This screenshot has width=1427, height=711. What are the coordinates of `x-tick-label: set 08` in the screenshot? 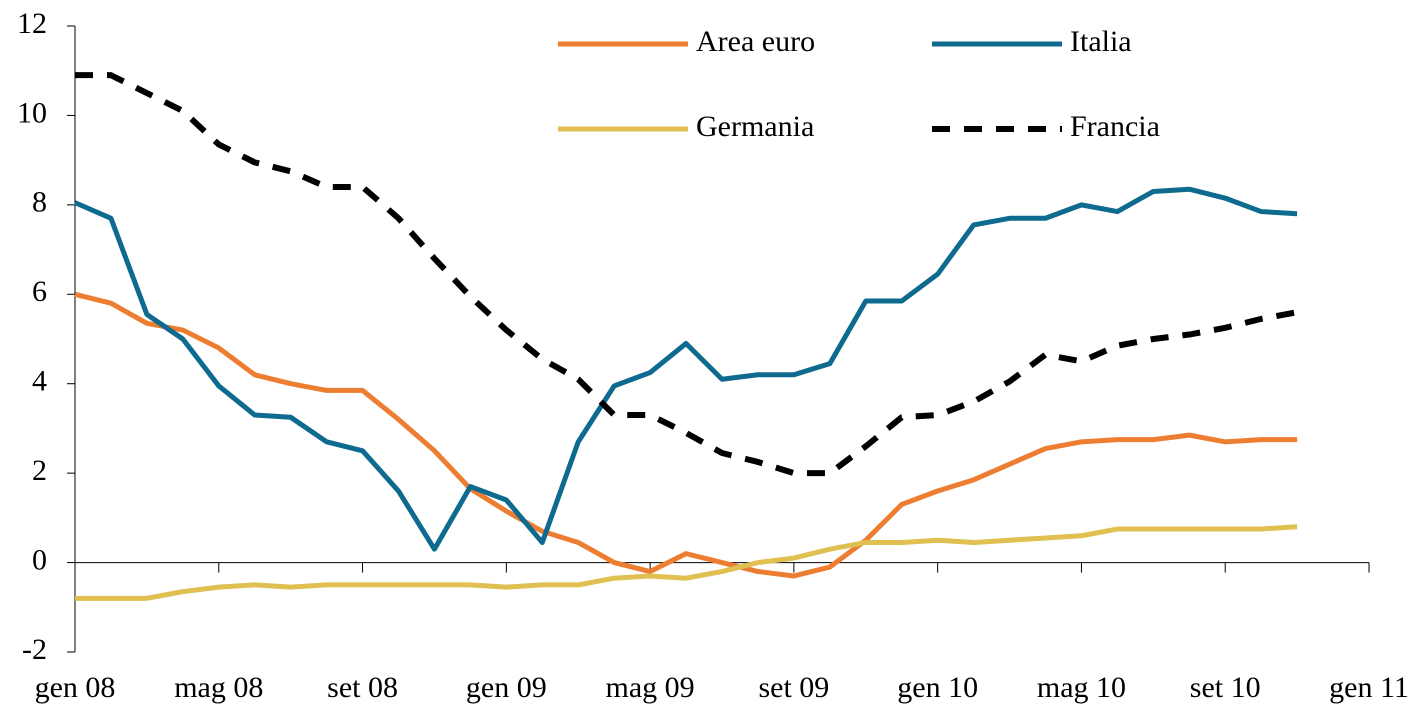 It's located at (362, 687).